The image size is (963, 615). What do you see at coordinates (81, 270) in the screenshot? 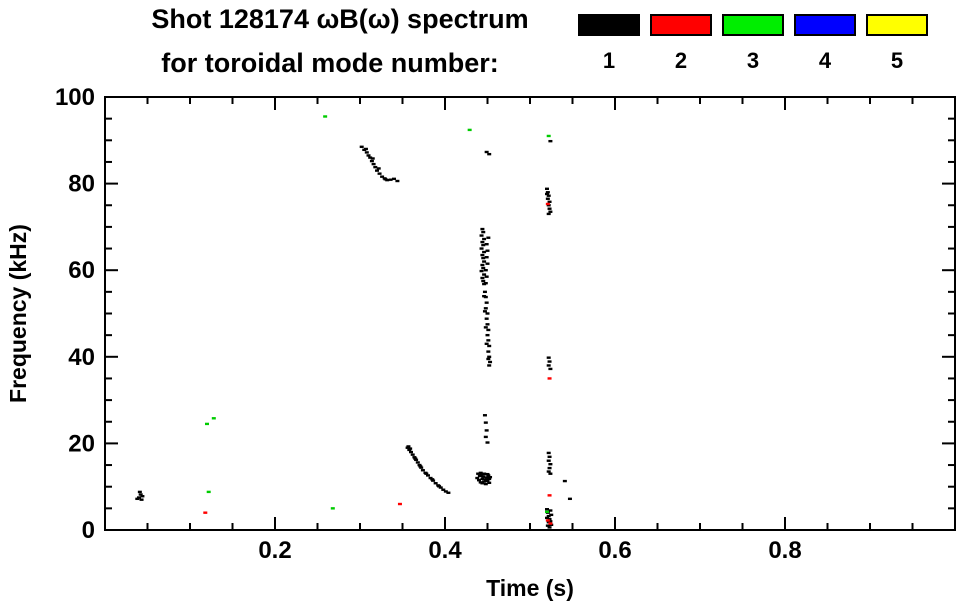
I see `y-tick-label: 60` at bounding box center [81, 270].